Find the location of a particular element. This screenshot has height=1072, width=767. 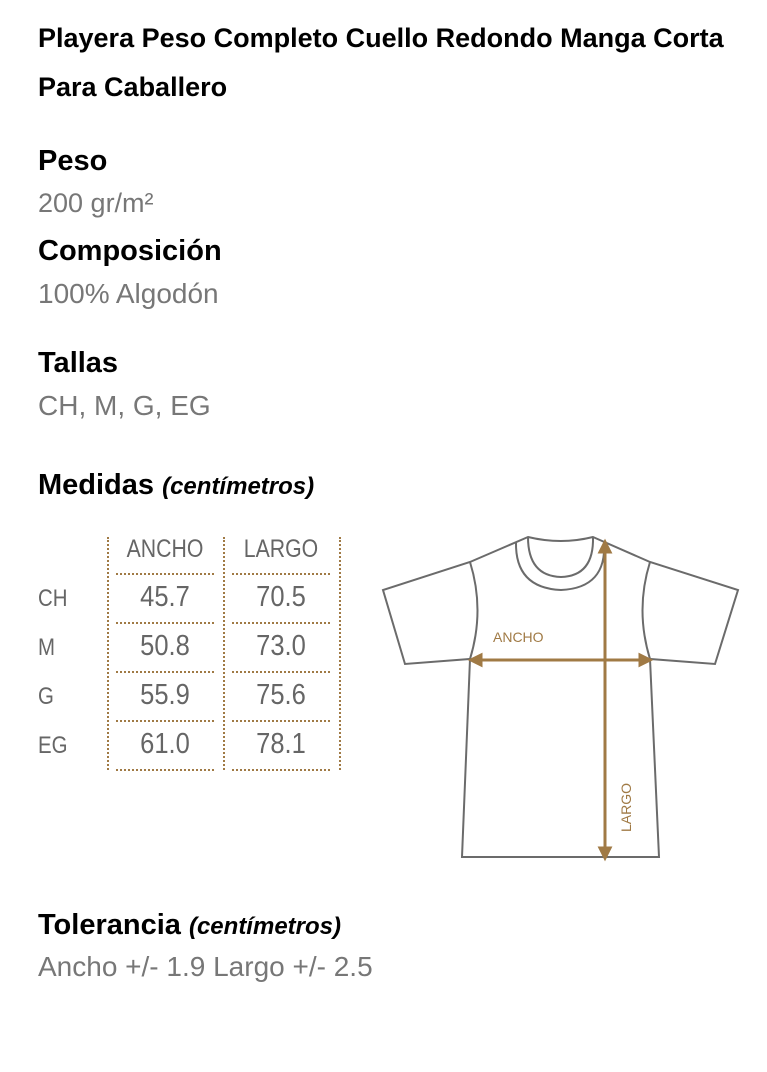

tallas-heading: Tallas is located at coordinates (78, 363).